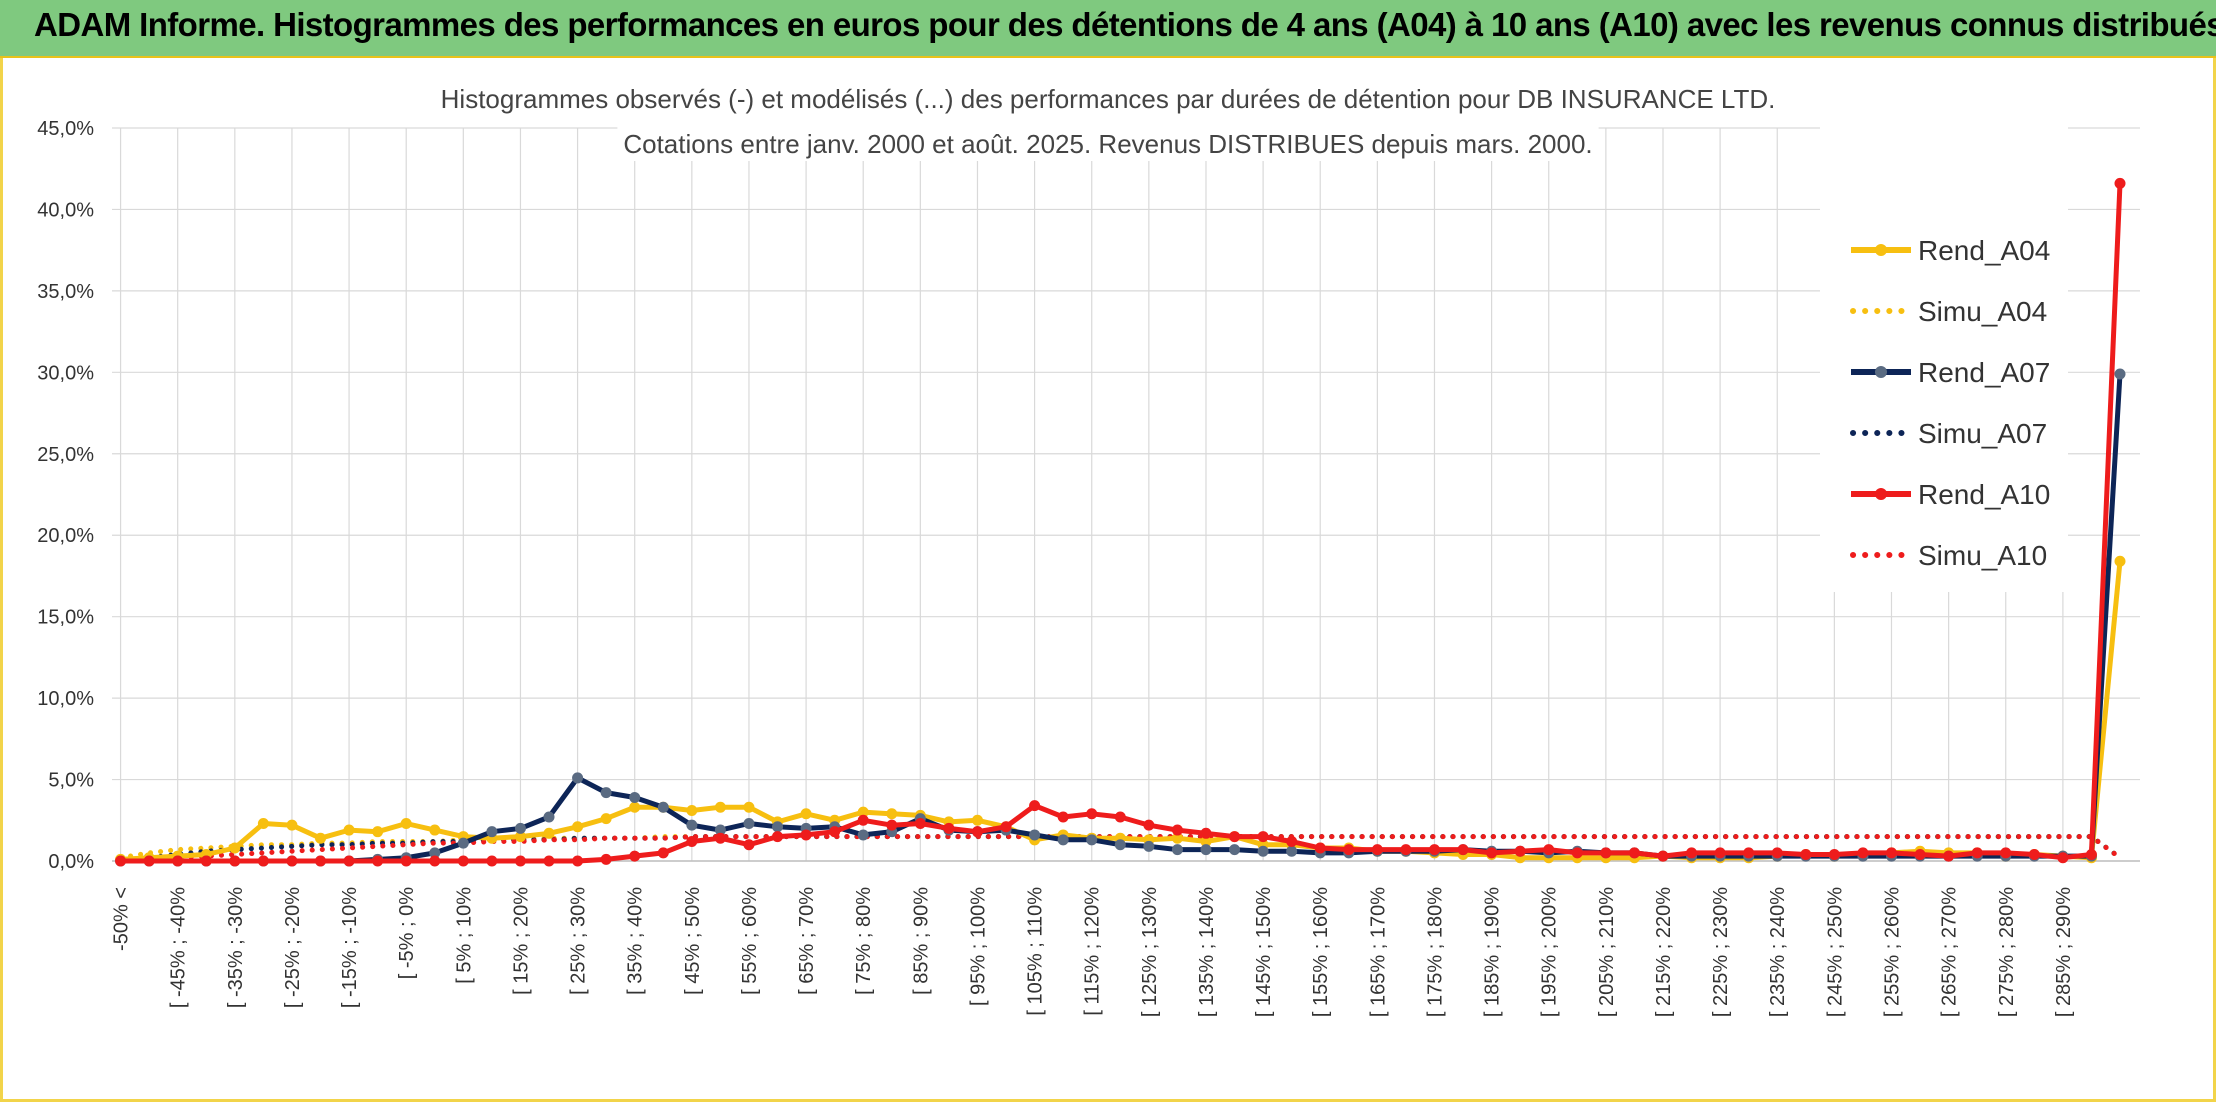 The height and width of the screenshot is (1102, 2216). What do you see at coordinates (65, 373) in the screenshot?
I see `y-tick-label: 30,0%` at bounding box center [65, 373].